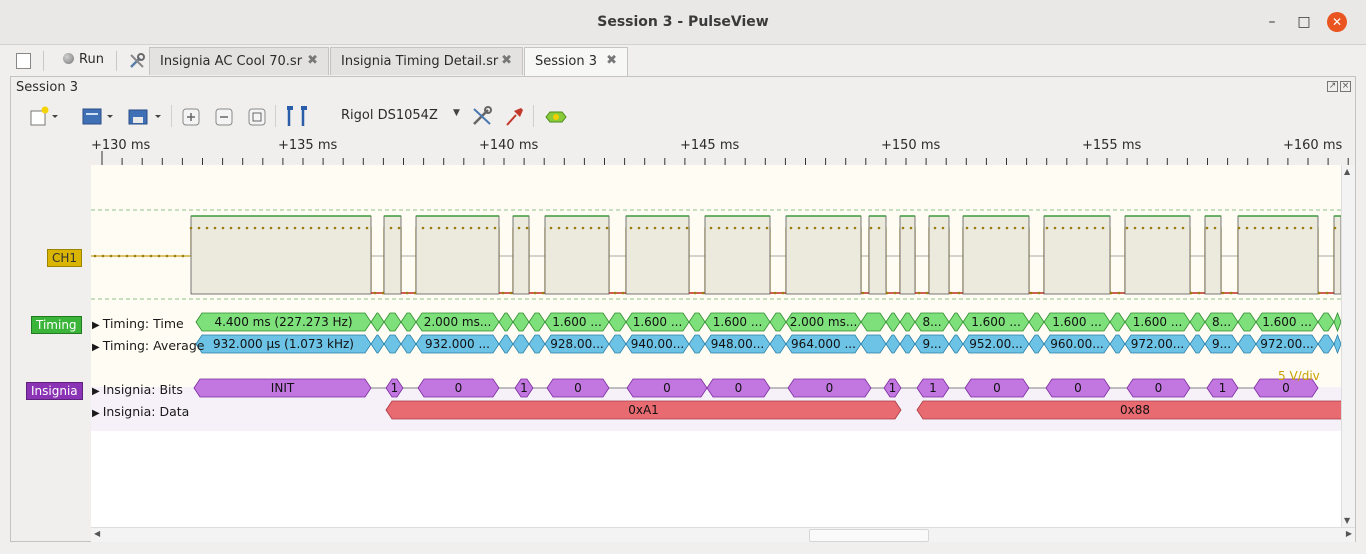 This screenshot has width=1366, height=554. Describe the element at coordinates (509, 145) in the screenshot. I see `ruler-tick-label: +140 ms` at that location.